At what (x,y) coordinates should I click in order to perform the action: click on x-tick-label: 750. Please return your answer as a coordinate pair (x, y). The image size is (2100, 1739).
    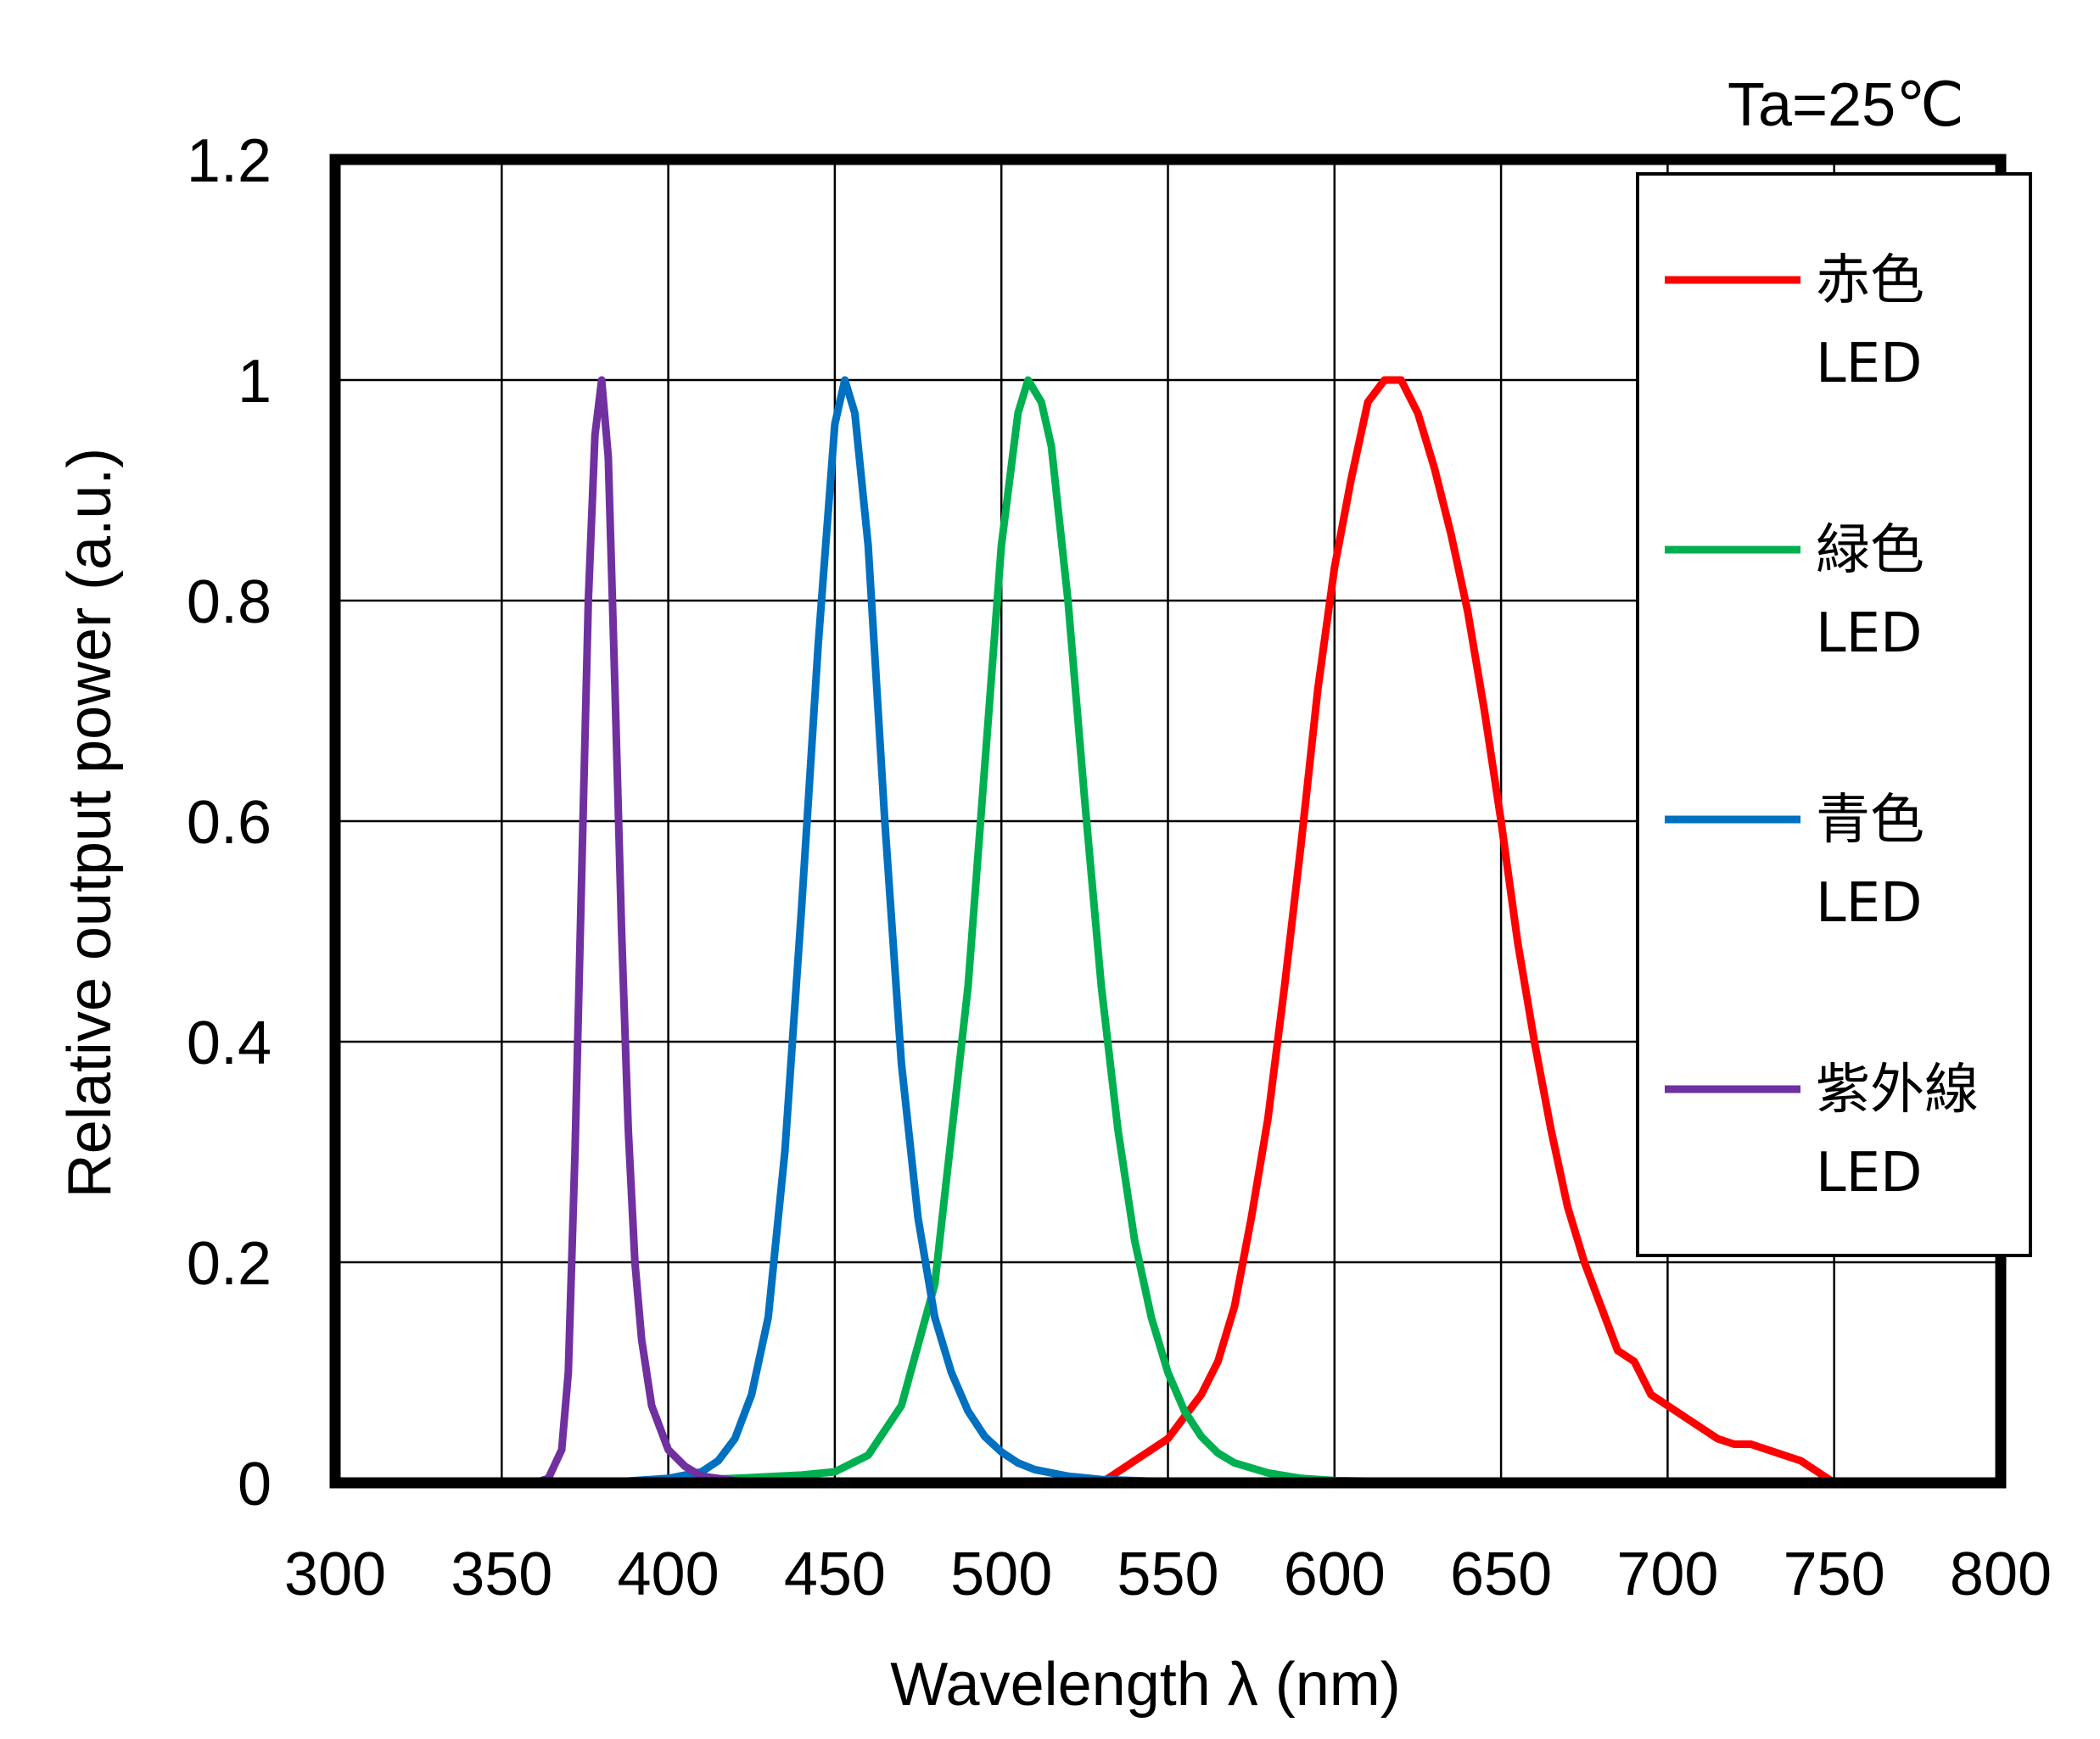
    Looking at the image, I should click on (1834, 1574).